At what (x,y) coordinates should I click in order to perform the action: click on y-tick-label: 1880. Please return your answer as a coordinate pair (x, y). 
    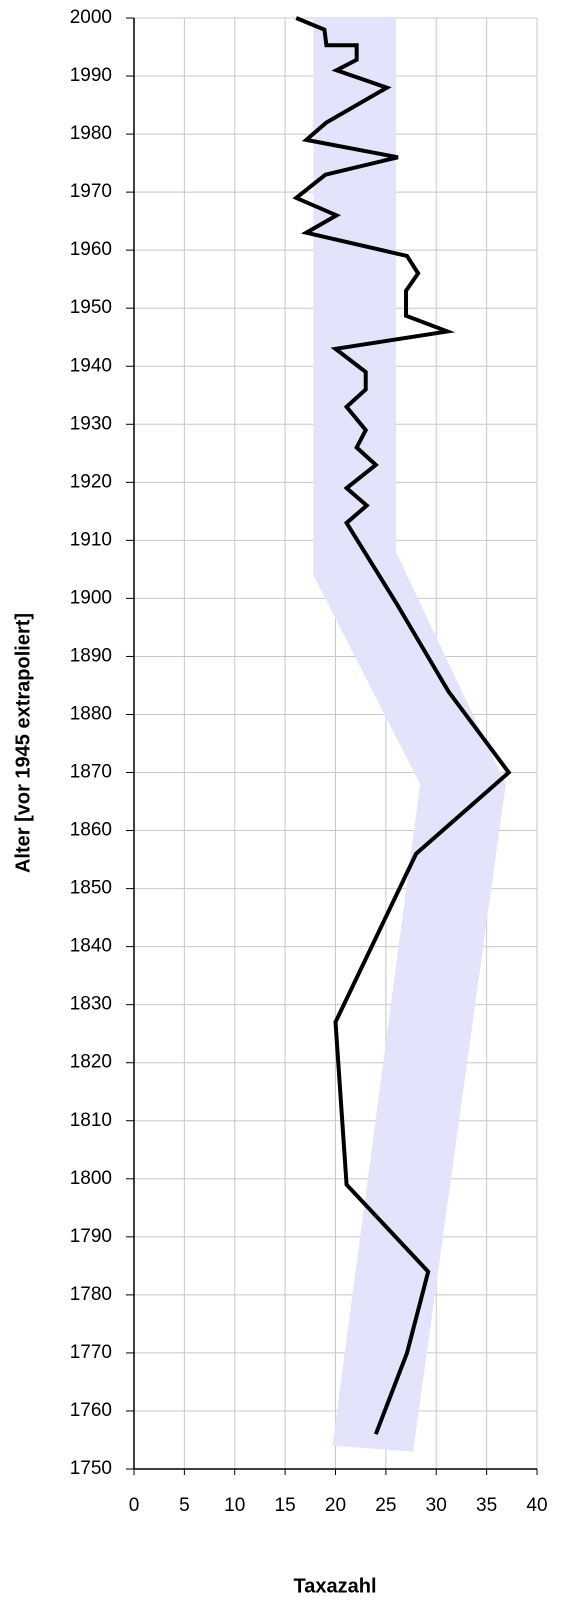
    Looking at the image, I should click on (91, 713).